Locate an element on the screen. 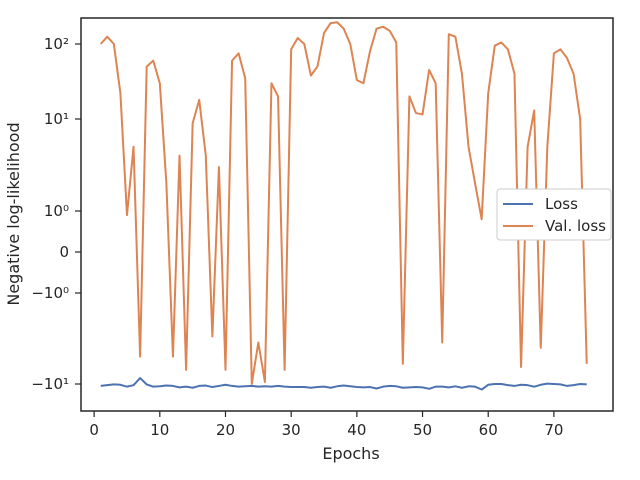  legend-label-loss: Loss is located at coordinates (561, 204).